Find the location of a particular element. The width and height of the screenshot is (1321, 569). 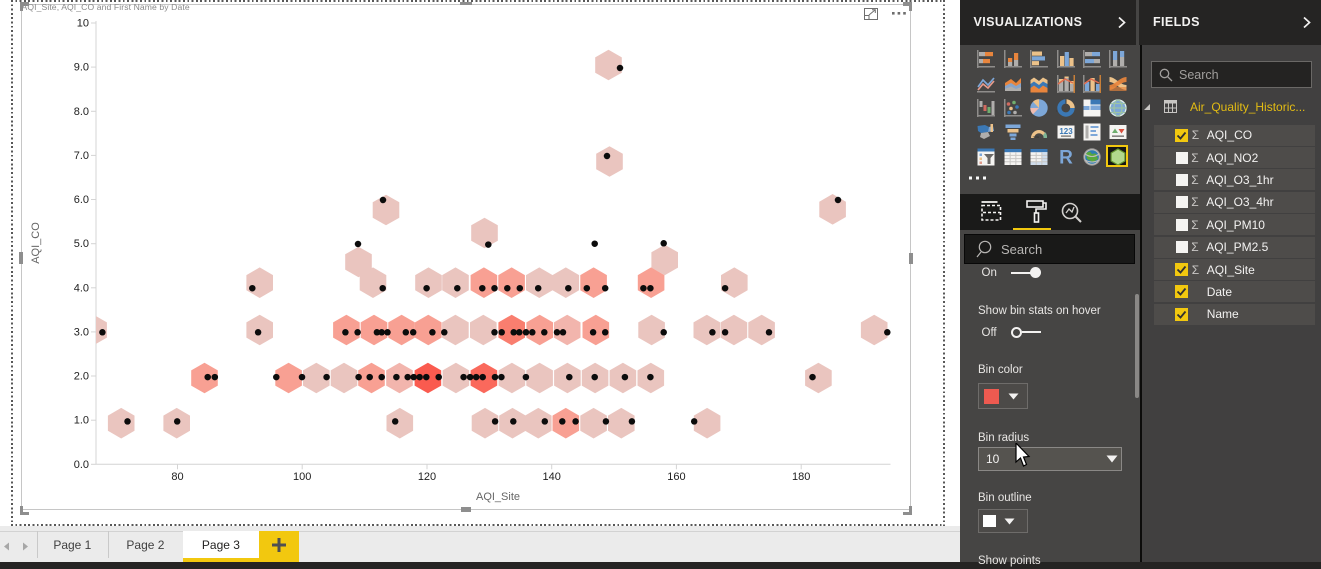

svg-text: 10 is located at coordinates (83, 24).